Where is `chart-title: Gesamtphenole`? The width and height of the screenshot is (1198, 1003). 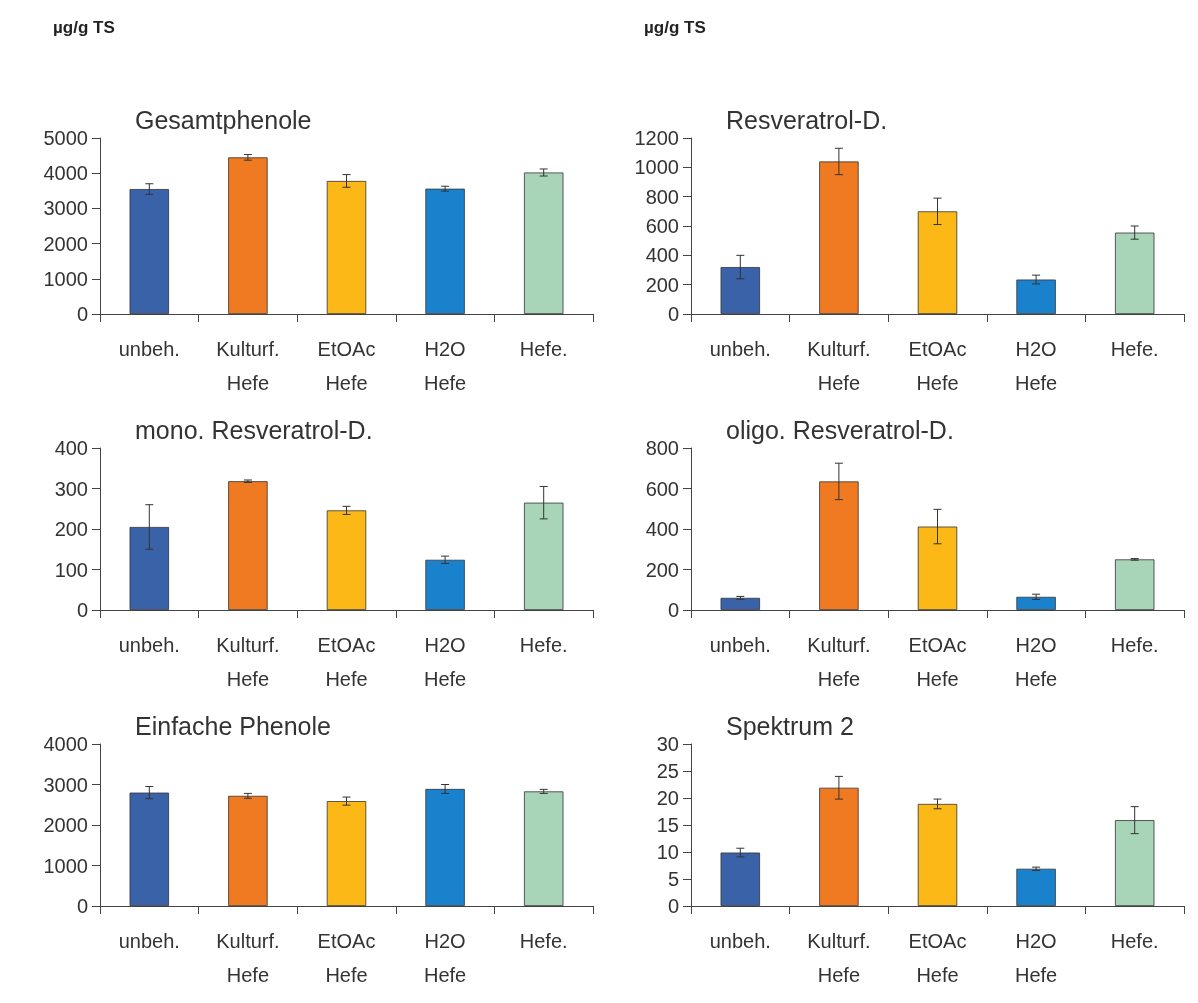
chart-title: Gesamtphenole is located at coordinates (223, 119).